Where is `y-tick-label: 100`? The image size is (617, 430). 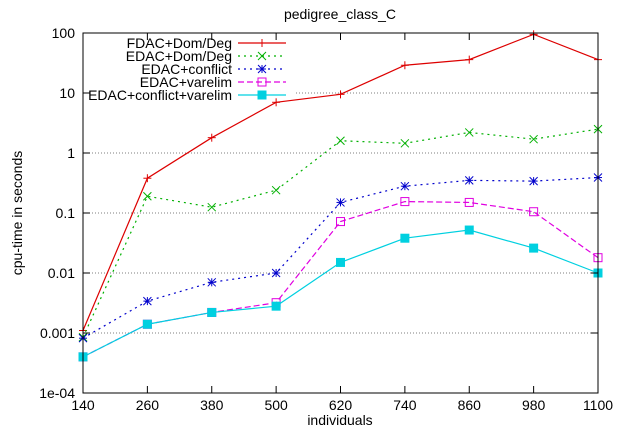
y-tick-label: 100 is located at coordinates (64, 33).